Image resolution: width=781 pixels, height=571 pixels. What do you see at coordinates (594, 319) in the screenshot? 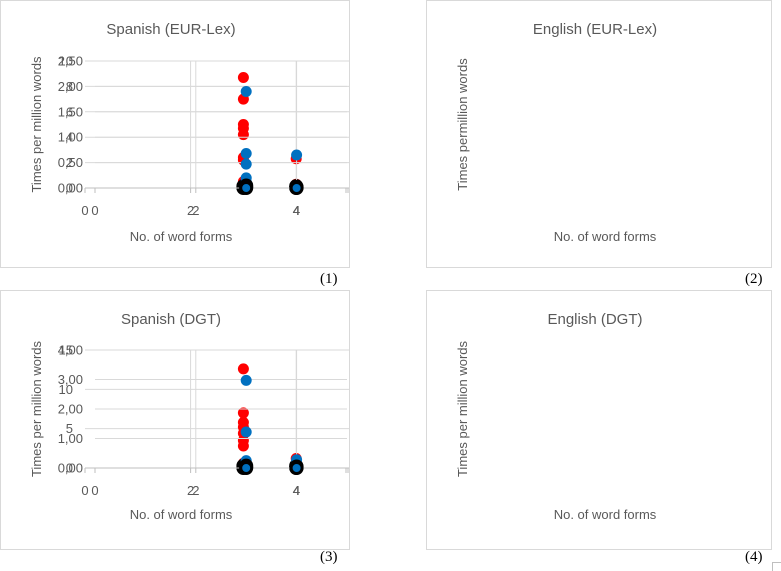
I see `chart-title: English (DGT)` at bounding box center [594, 319].